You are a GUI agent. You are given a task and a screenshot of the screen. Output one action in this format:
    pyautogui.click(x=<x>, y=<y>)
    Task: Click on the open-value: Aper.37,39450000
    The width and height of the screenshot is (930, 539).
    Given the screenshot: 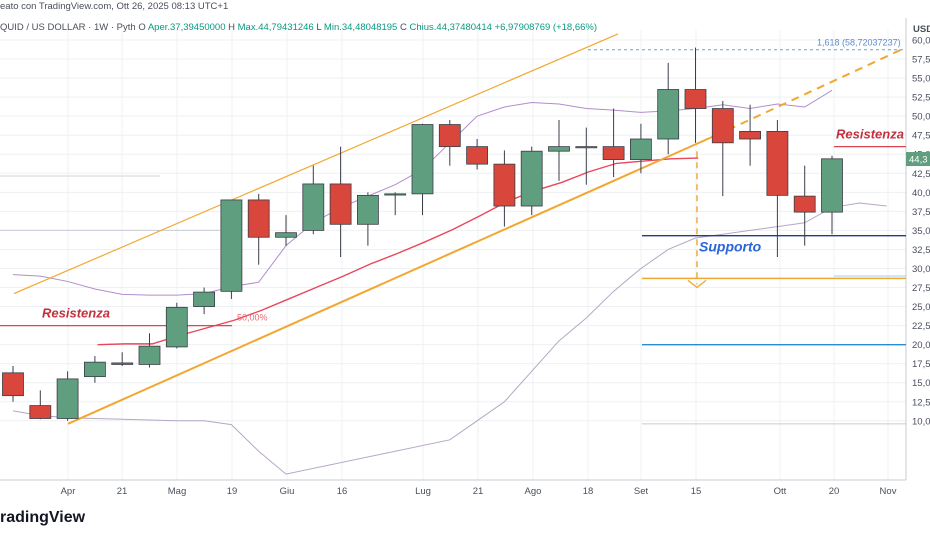 What is the action you would take?
    pyautogui.click(x=186, y=27)
    